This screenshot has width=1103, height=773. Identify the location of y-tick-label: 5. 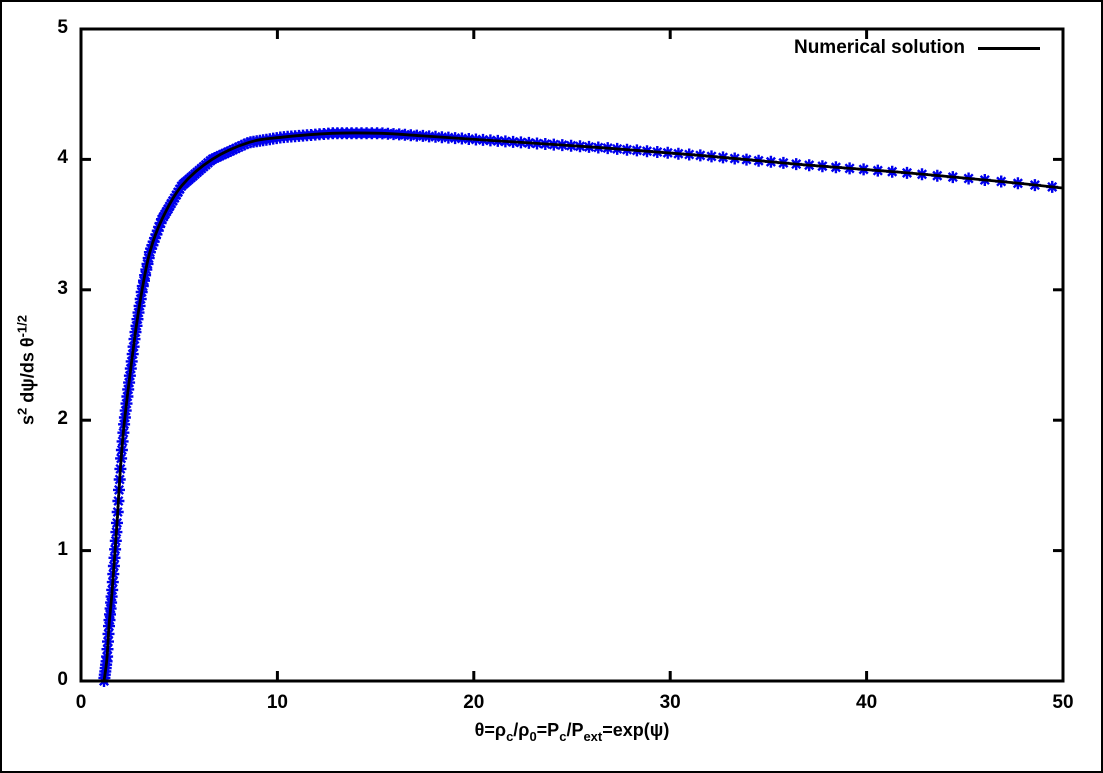
(62, 27).